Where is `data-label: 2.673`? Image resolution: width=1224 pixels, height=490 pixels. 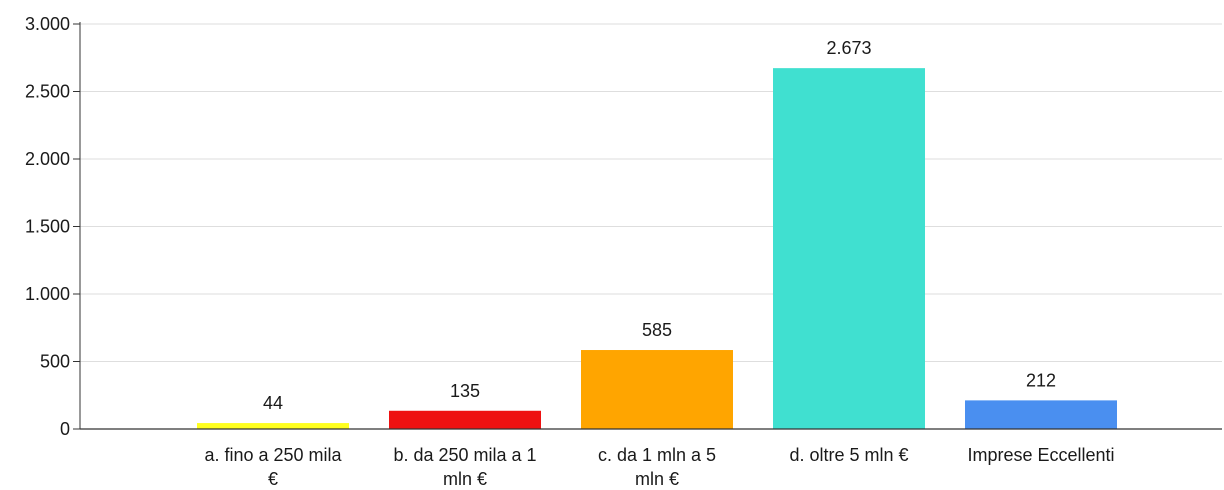
data-label: 2.673 is located at coordinates (848, 48).